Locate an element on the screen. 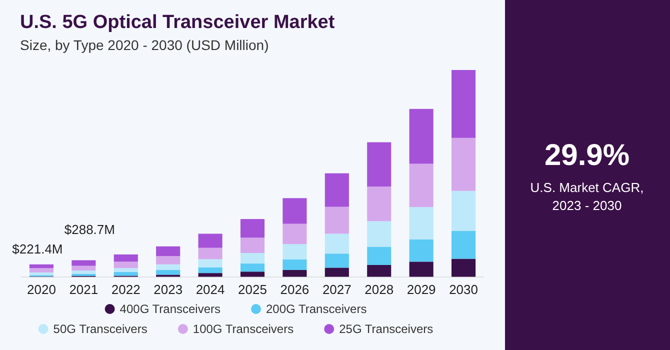  legend-label: 400G Transceivers is located at coordinates (170, 309).